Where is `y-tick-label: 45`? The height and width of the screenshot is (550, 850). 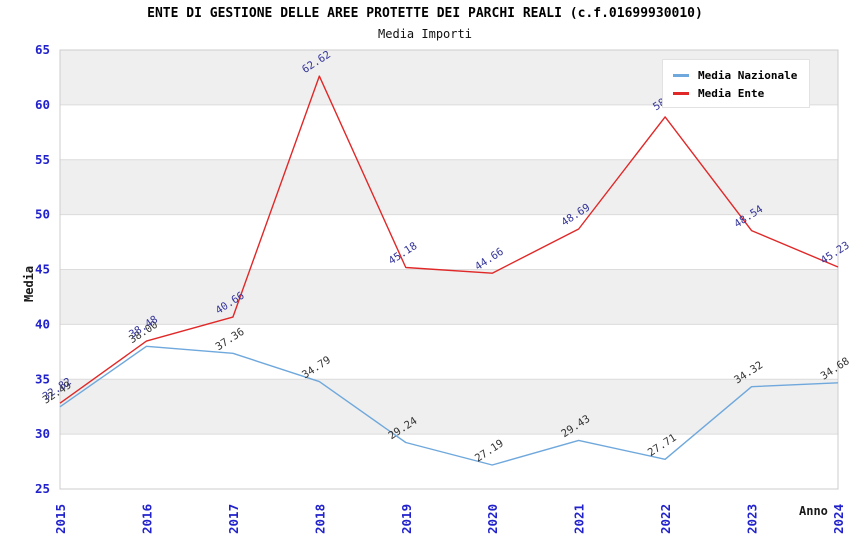 y-tick-label: 45 is located at coordinates (42, 269).